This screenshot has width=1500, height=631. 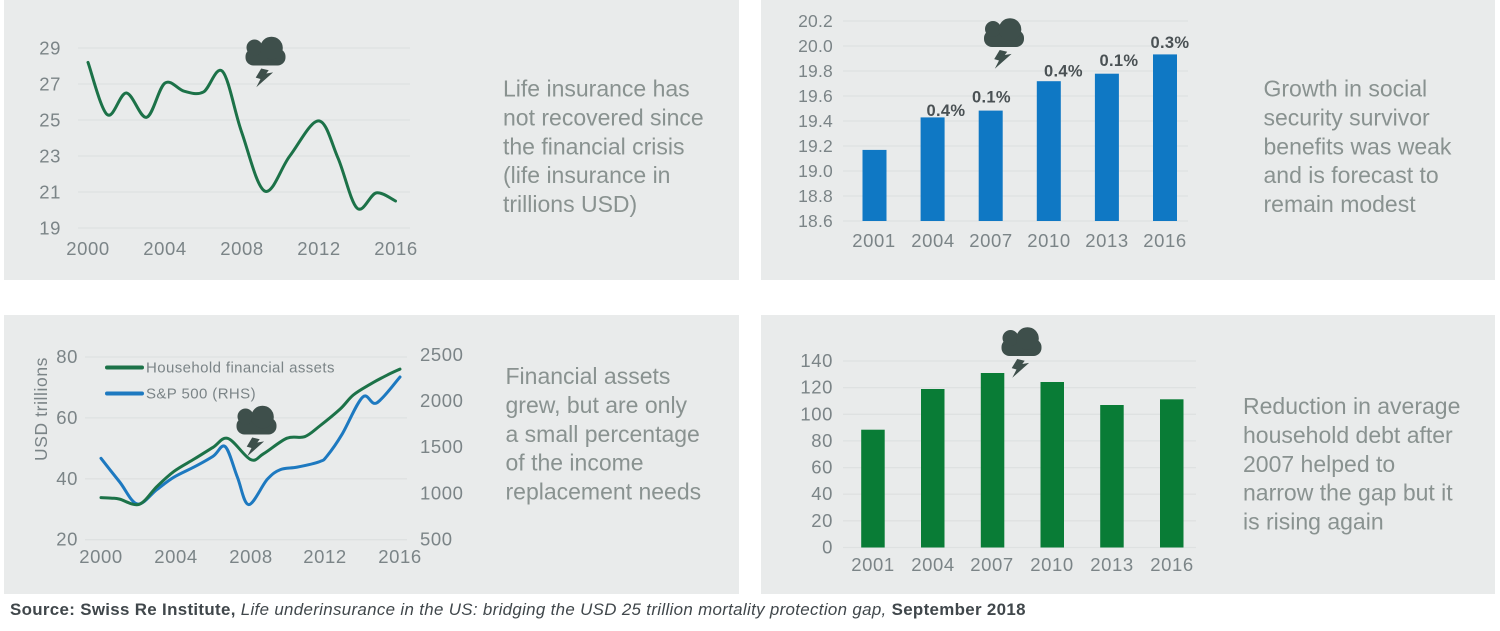 I want to click on svg-text: Reduction in average, so click(x=1351, y=406).